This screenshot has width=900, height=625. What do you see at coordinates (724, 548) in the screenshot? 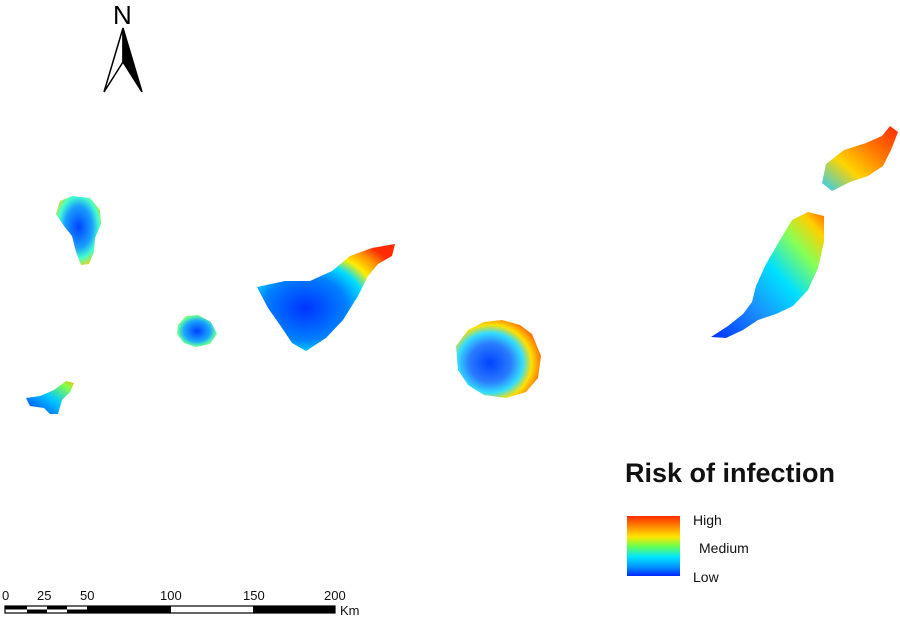
I see `legend-label-medium: Medium` at bounding box center [724, 548].